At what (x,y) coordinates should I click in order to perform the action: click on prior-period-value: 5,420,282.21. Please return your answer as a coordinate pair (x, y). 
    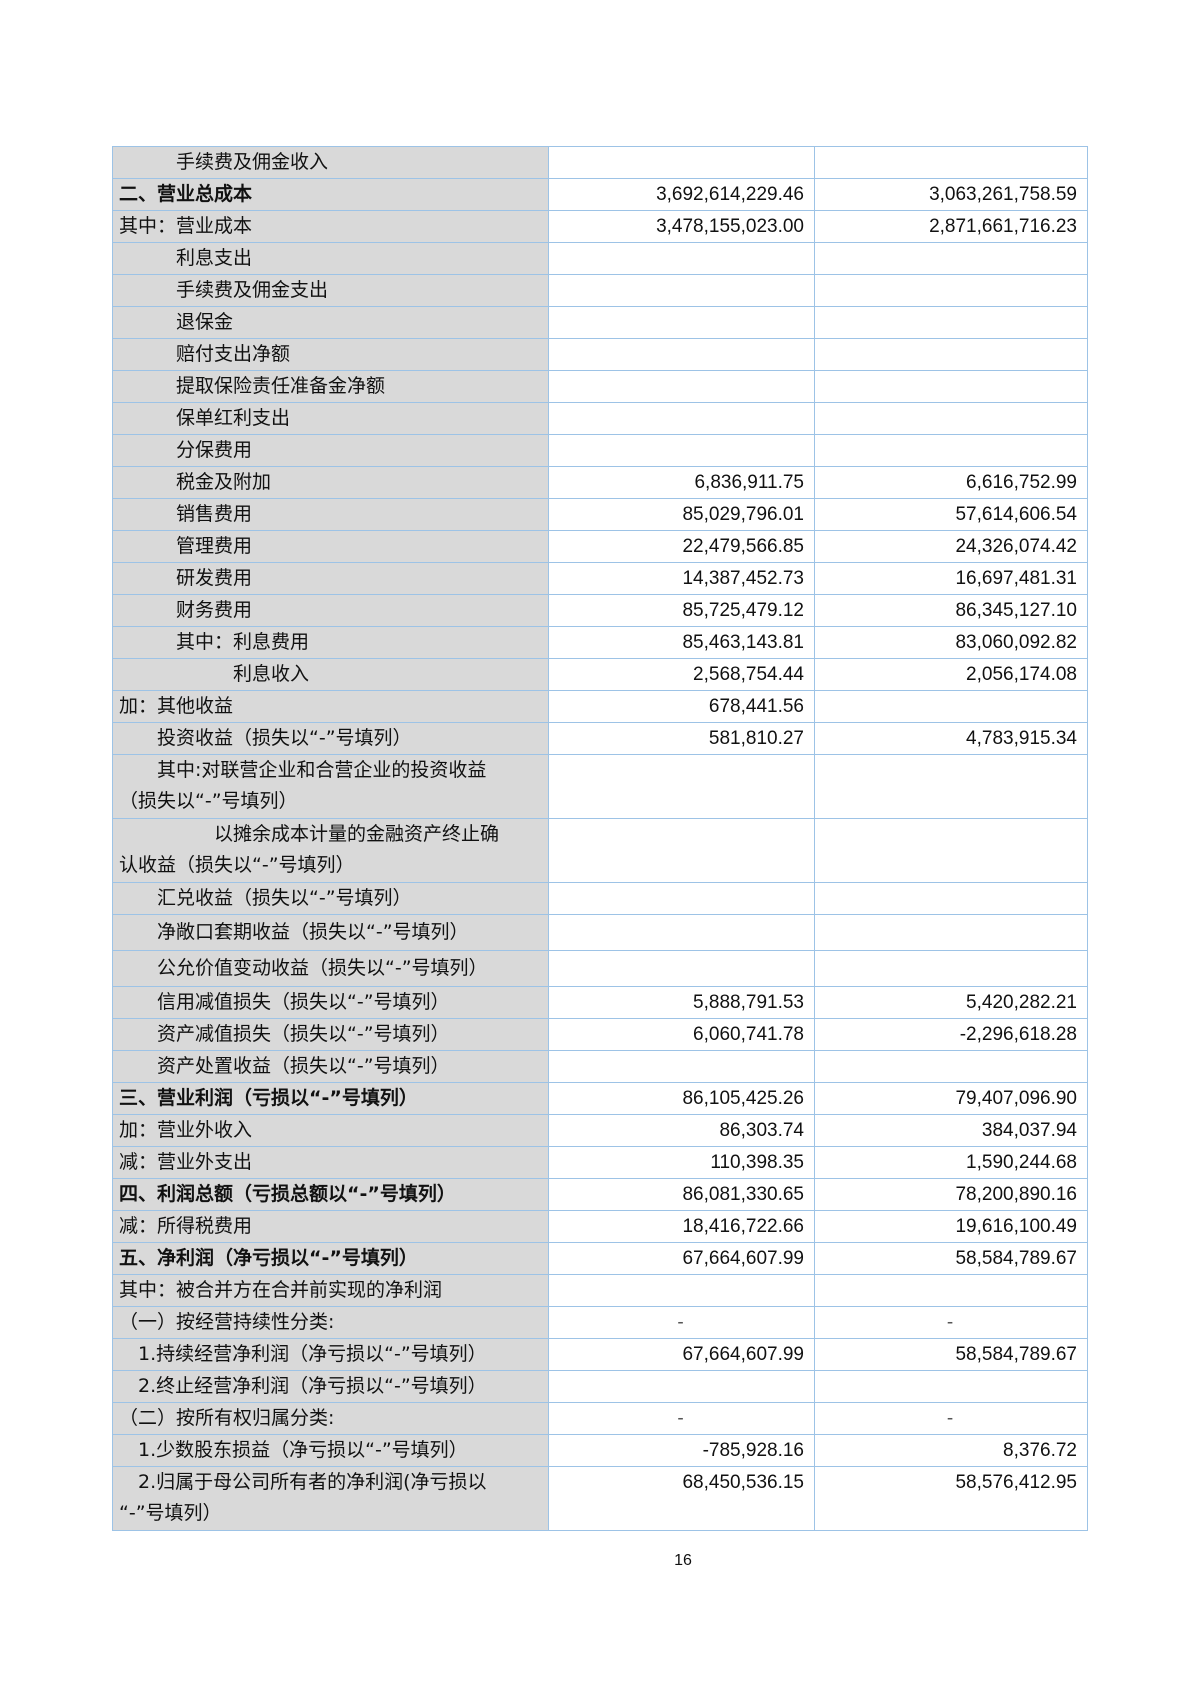
    Looking at the image, I should click on (951, 1002).